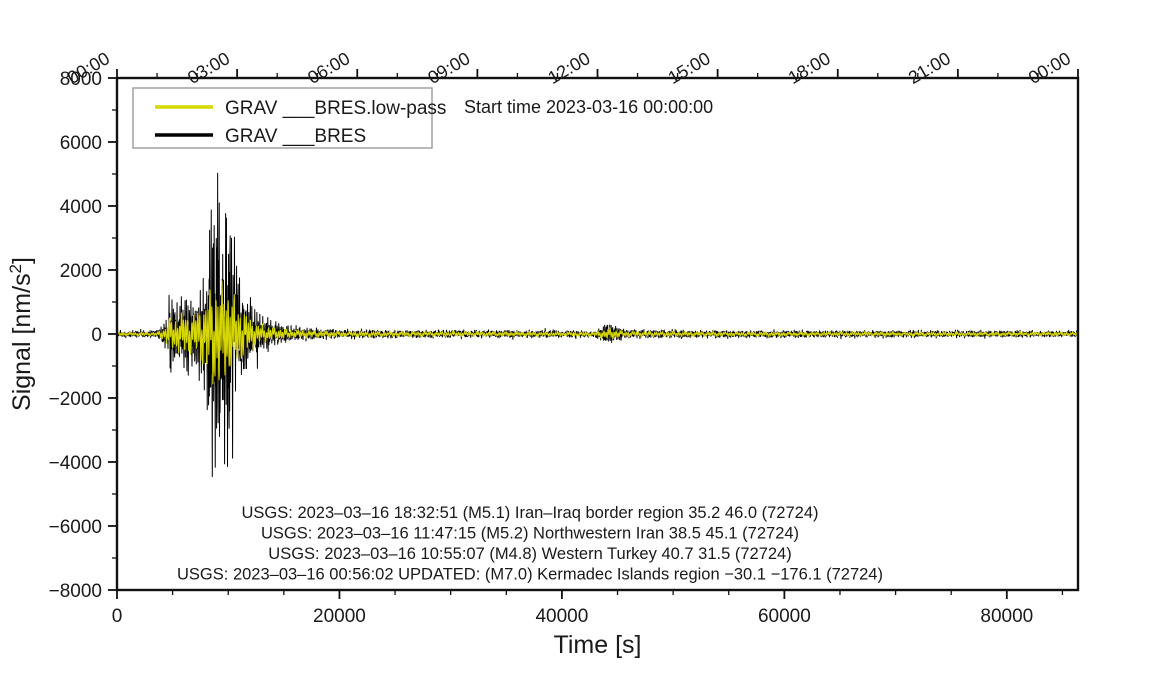 This screenshot has width=1151, height=700. What do you see at coordinates (75, 463) in the screenshot?
I see `y-tick-label: −4000` at bounding box center [75, 463].